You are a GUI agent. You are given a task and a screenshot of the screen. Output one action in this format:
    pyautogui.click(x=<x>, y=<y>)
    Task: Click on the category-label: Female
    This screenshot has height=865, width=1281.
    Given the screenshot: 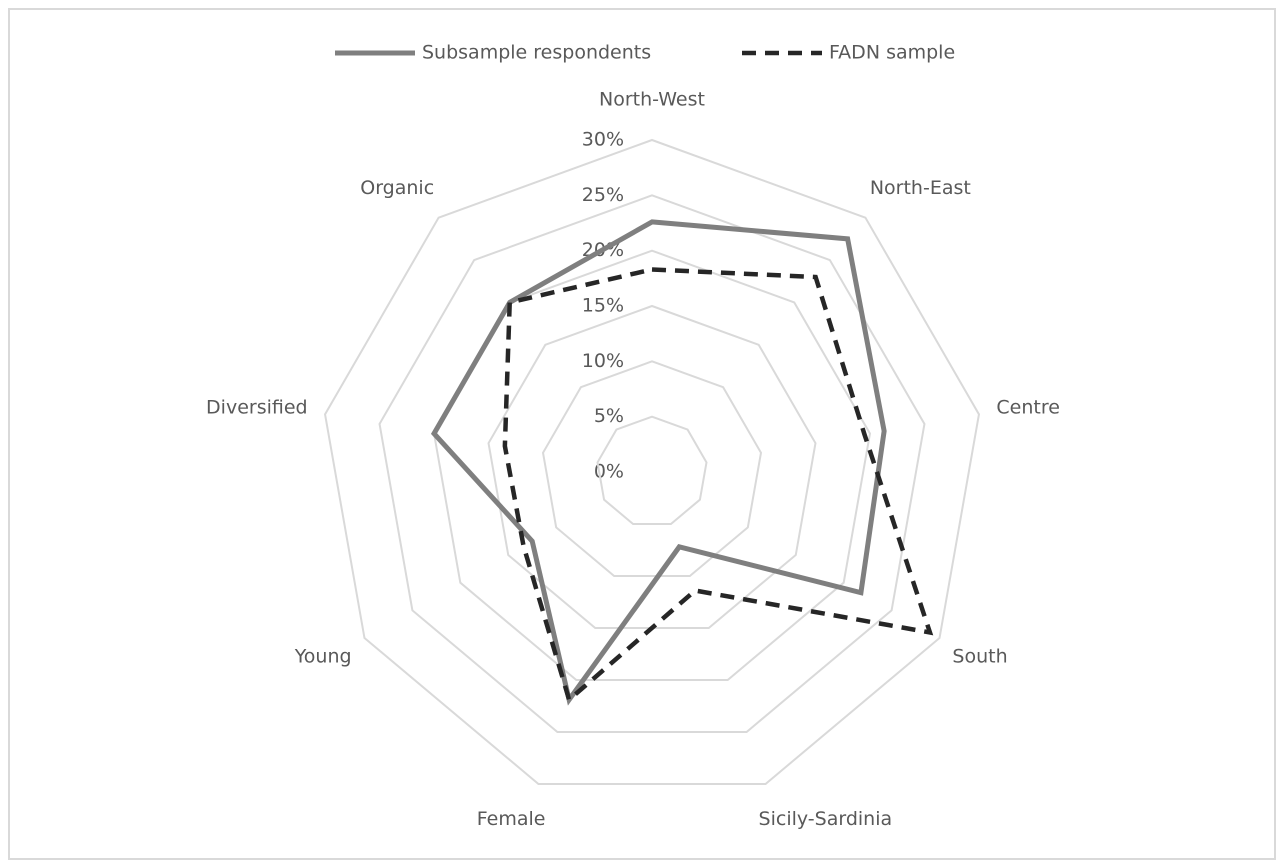 What is the action you would take?
    pyautogui.click(x=511, y=819)
    